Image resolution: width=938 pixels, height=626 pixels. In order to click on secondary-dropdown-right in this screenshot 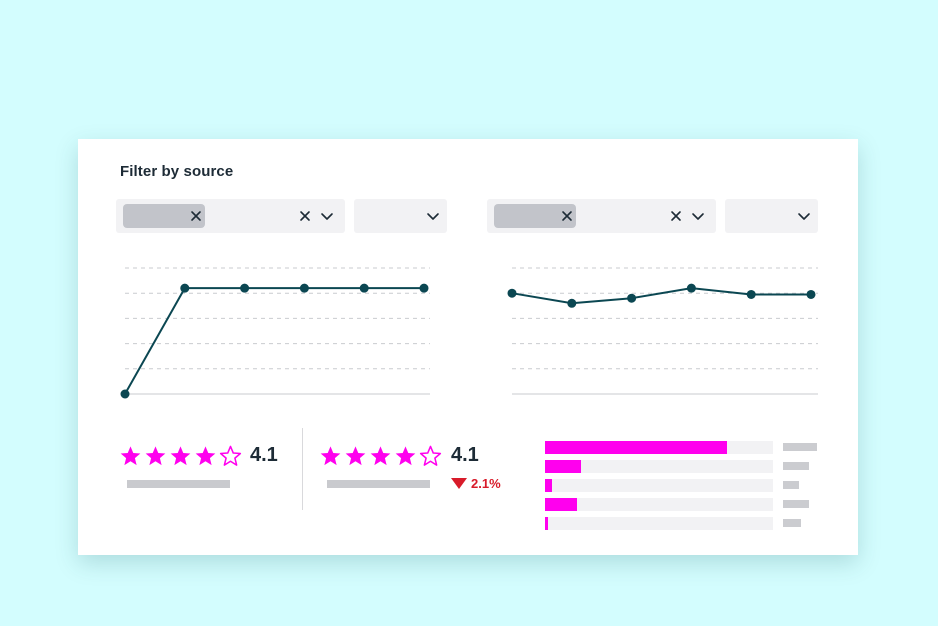, I will do `click(771, 216)`.